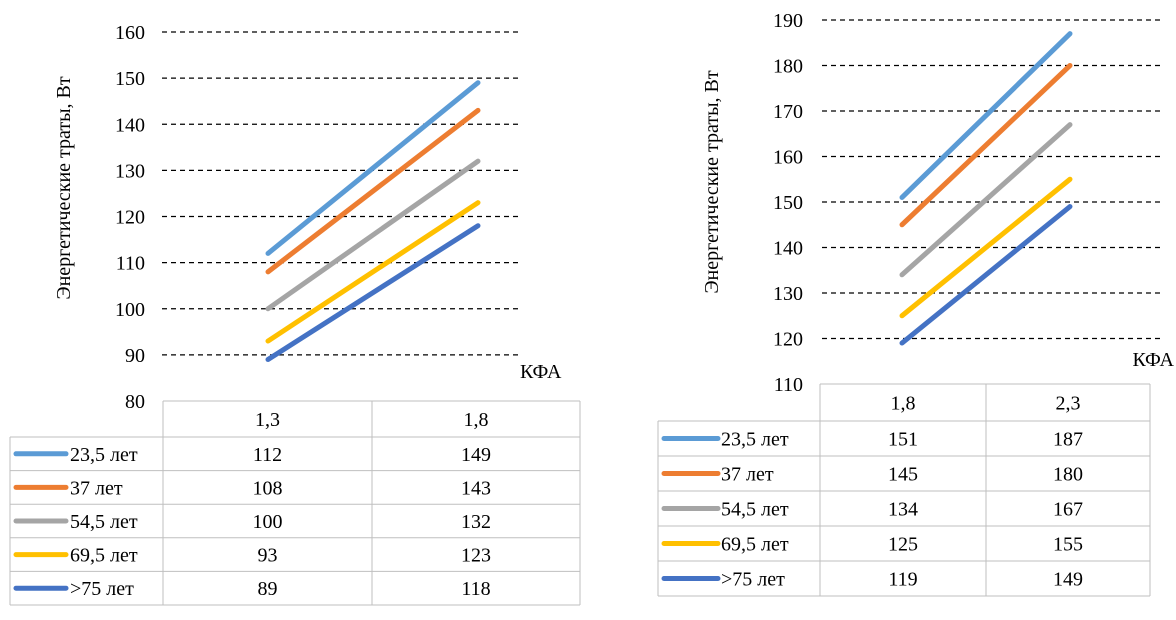 The height and width of the screenshot is (620, 1176). I want to click on data-label: 100, so click(268, 522).